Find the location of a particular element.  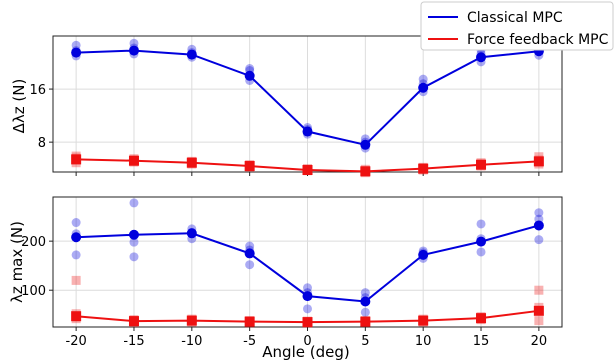

top-y-axis-label: Δλz (N) is located at coordinates (19, 106).